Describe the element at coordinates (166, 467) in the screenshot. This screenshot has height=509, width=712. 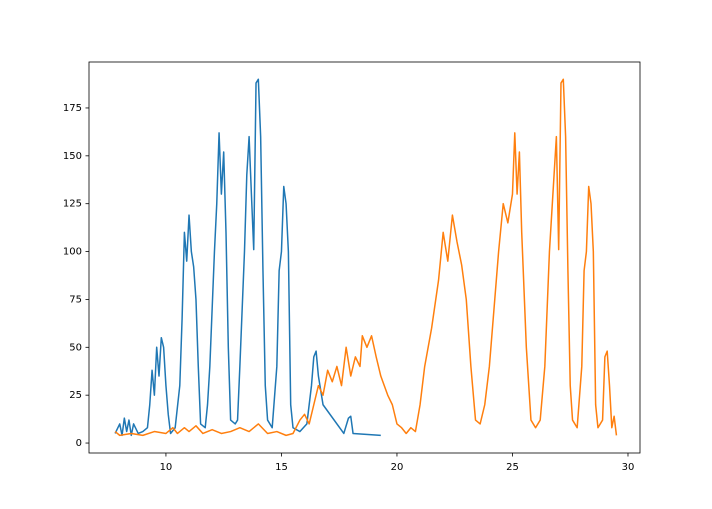
I see `x-tick-label: 10` at that location.